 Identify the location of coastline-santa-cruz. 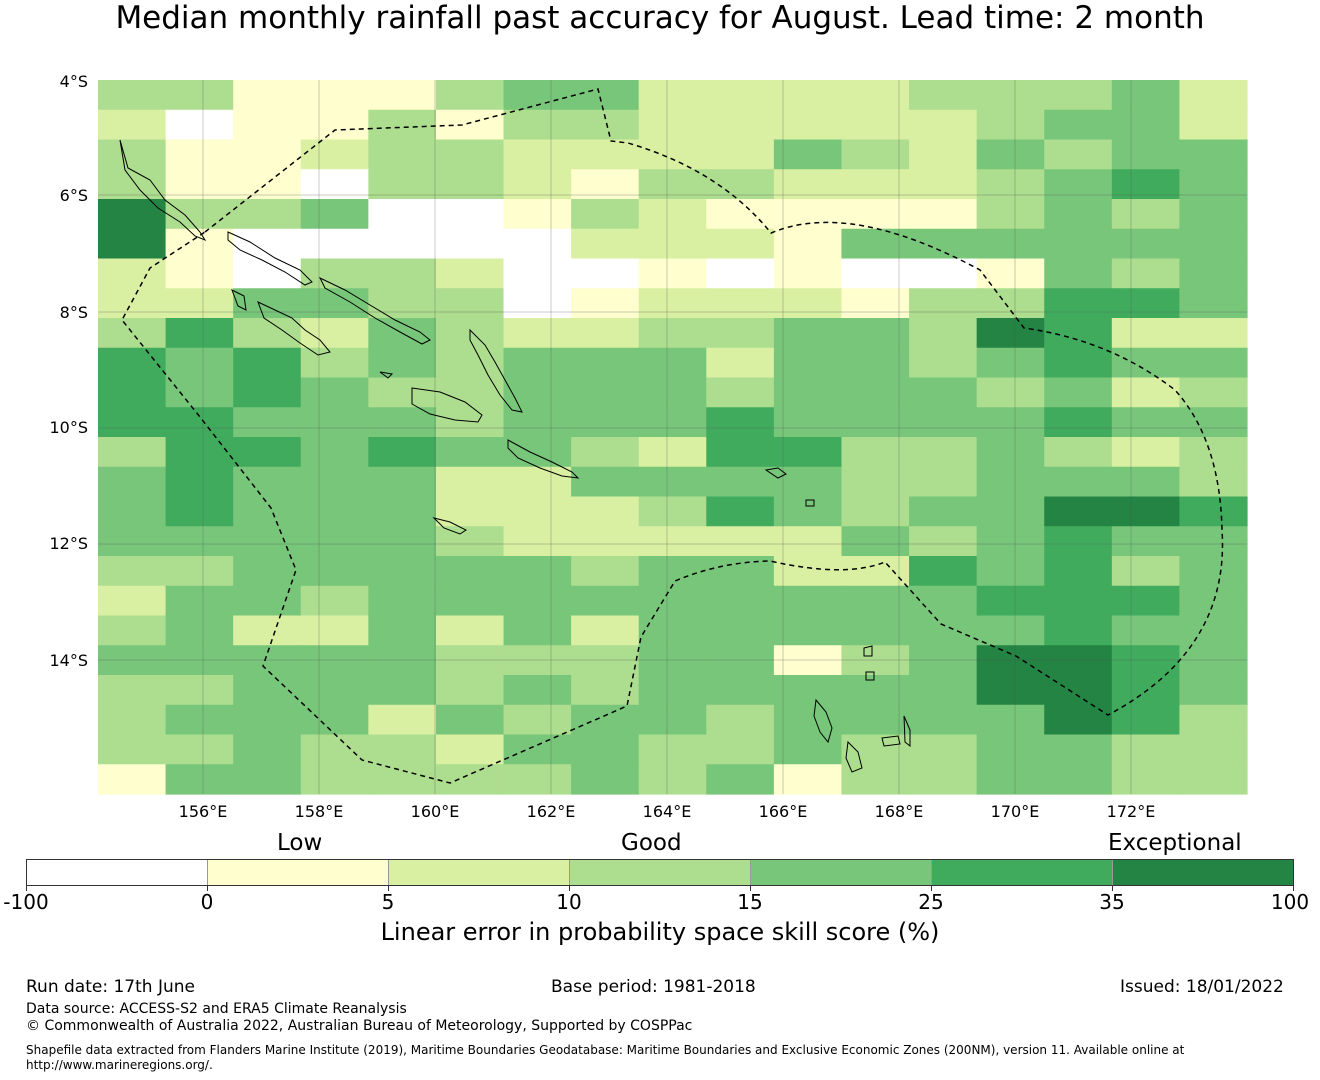
(775, 473).